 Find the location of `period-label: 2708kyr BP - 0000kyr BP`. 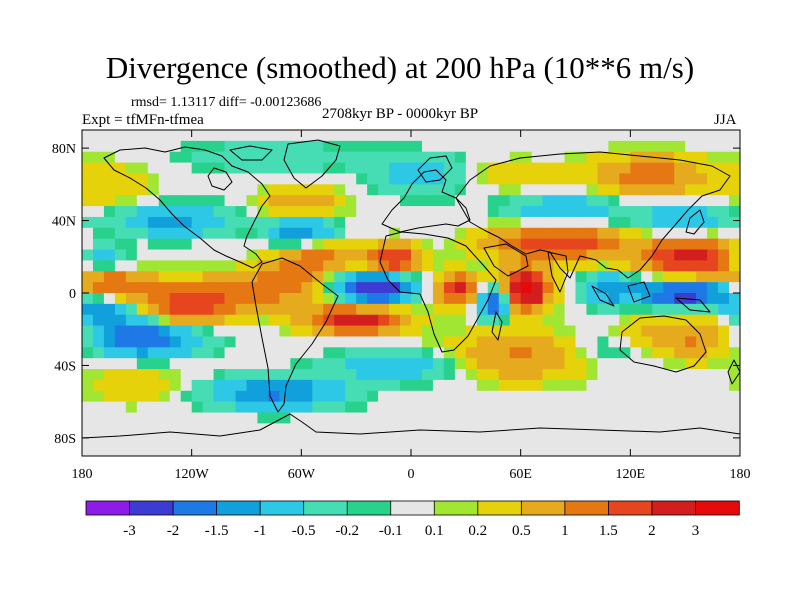

period-label: 2708kyr BP - 0000kyr BP is located at coordinates (400, 114).